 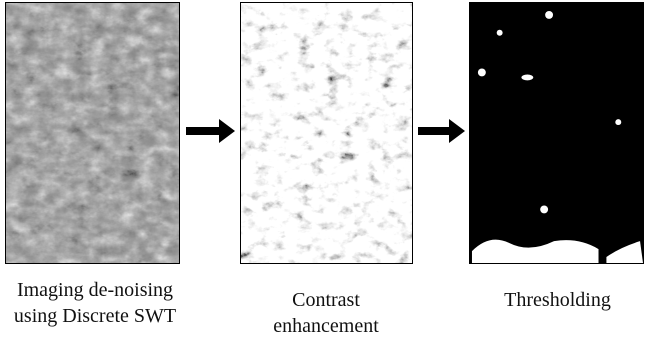 What do you see at coordinates (326, 313) in the screenshot?
I see `stage-caption-contrast: Contrast enhancement` at bounding box center [326, 313].